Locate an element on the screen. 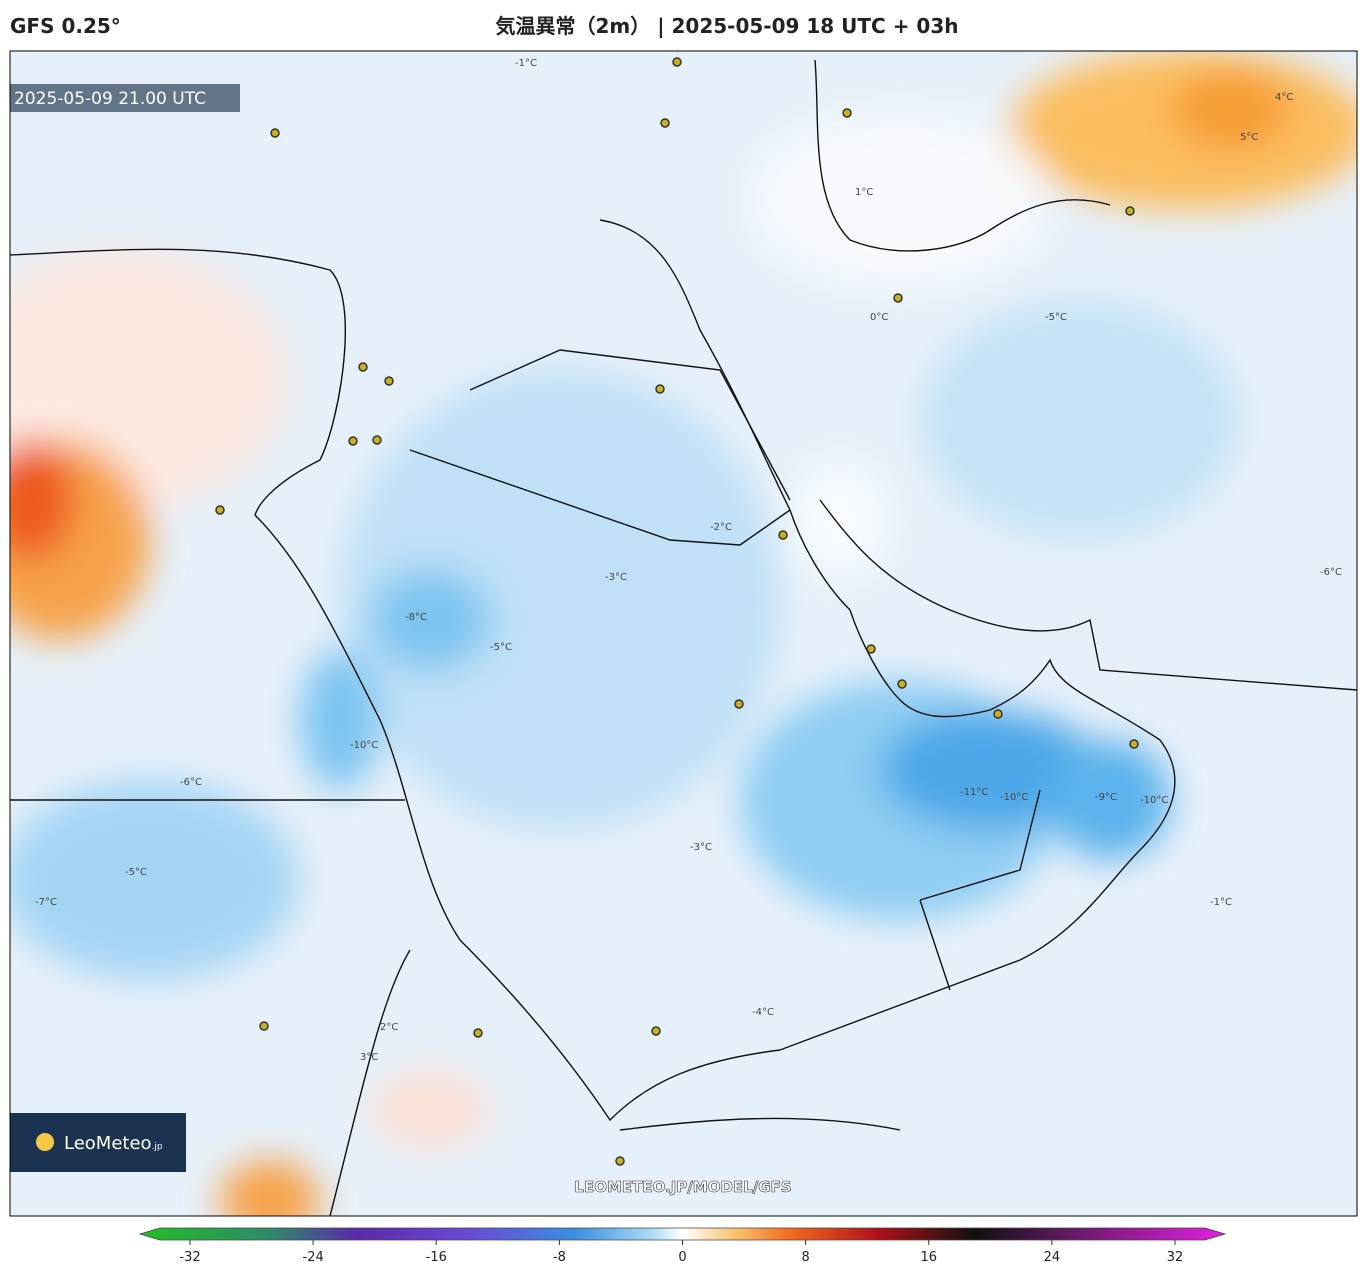  colorbar: -32 -24 -16 -8 0 8 16 24 32 is located at coordinates (682, 1245).